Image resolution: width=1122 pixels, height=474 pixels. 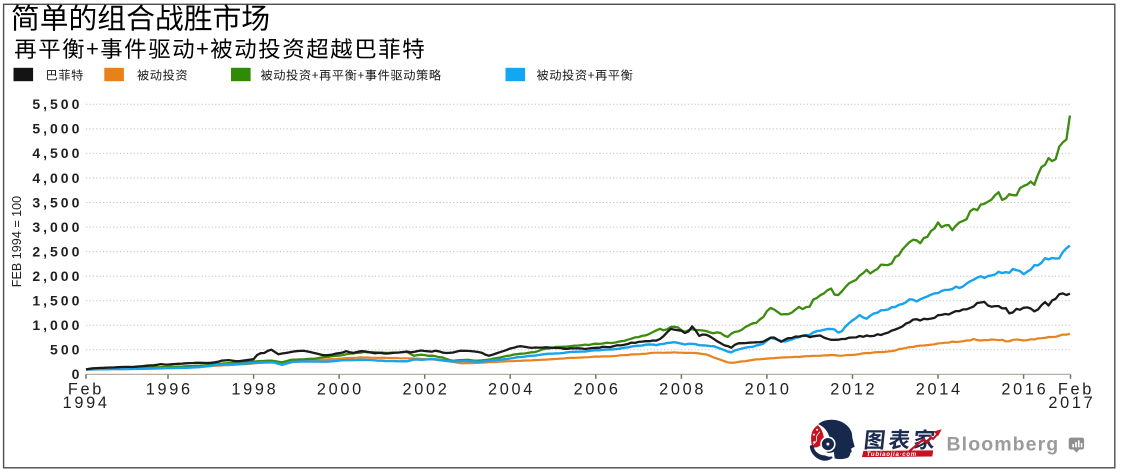 What do you see at coordinates (340, 390) in the screenshot?
I see `svg-text: 2000` at bounding box center [340, 390].